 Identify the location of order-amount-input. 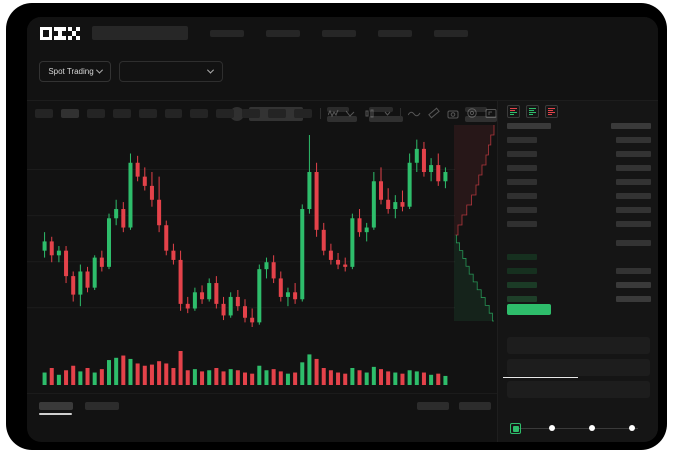
(578, 367).